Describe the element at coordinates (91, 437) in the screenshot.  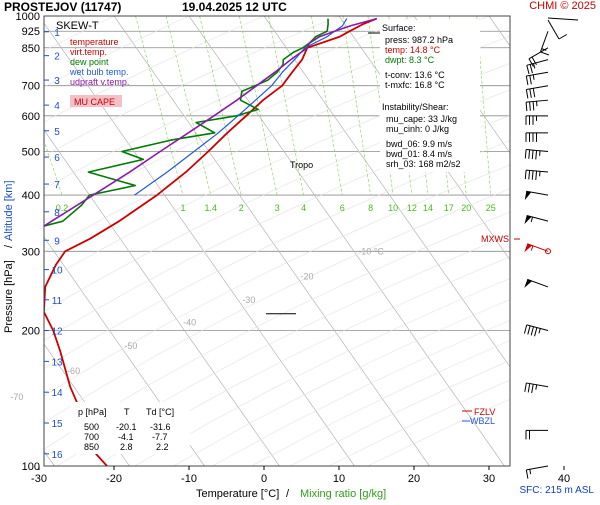
I see `table-row-700-p: 700` at that location.